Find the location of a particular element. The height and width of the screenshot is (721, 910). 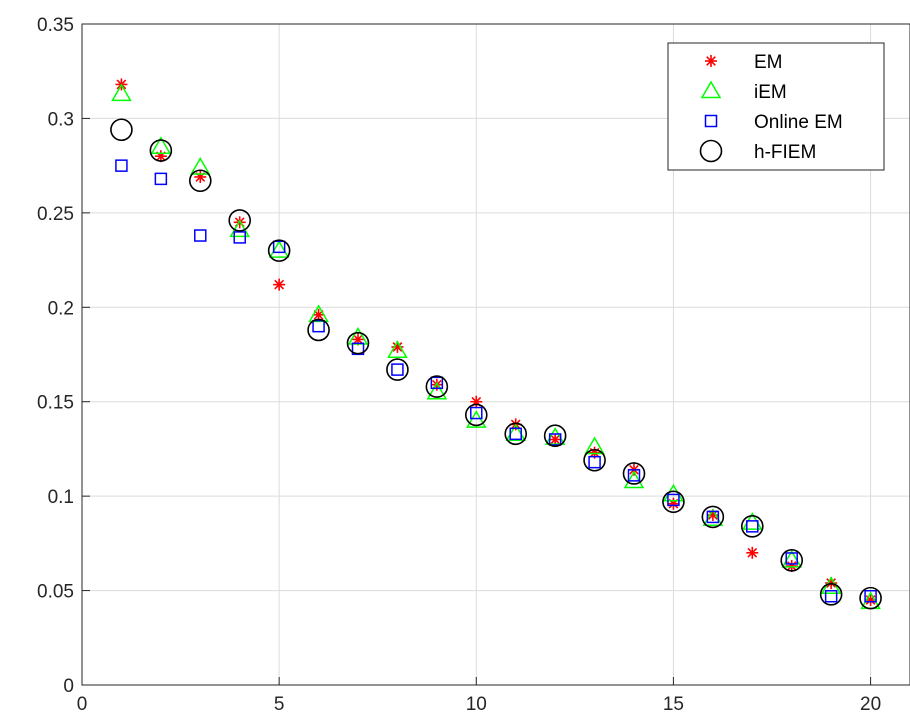

y-tick-label: 0 is located at coordinates (68, 686).